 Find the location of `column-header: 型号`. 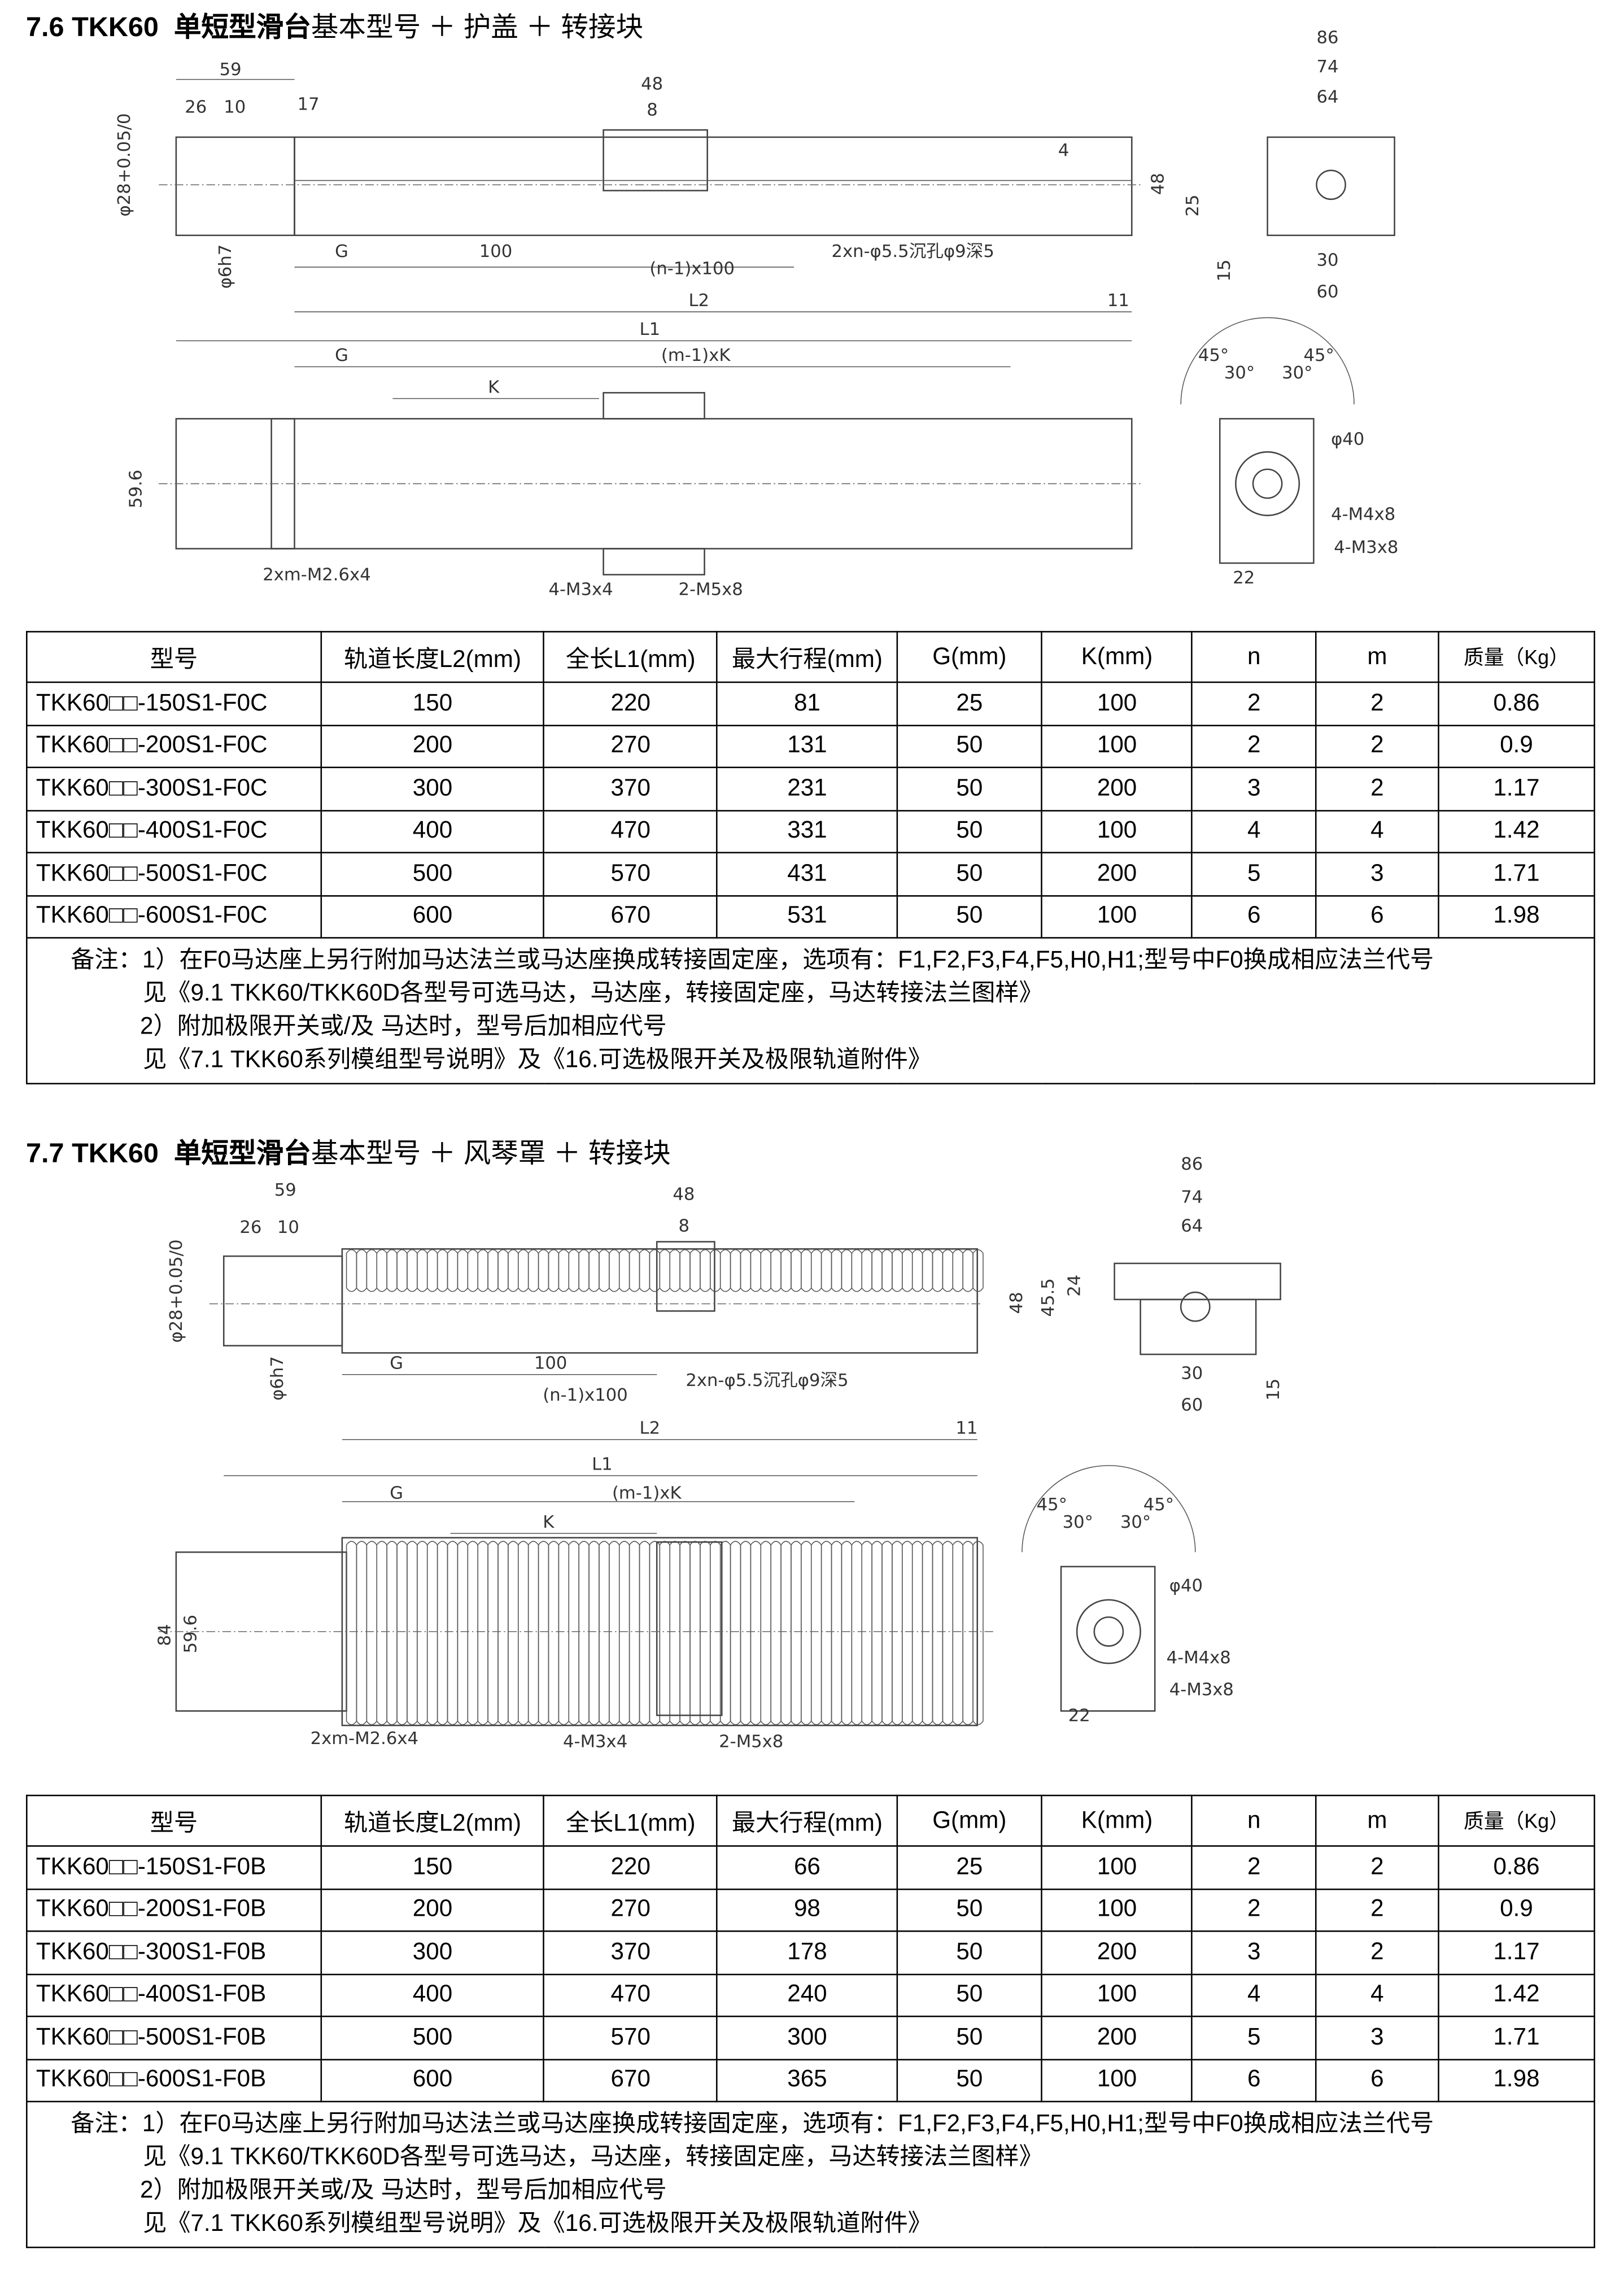

column-header: 型号 is located at coordinates (174, 1820).